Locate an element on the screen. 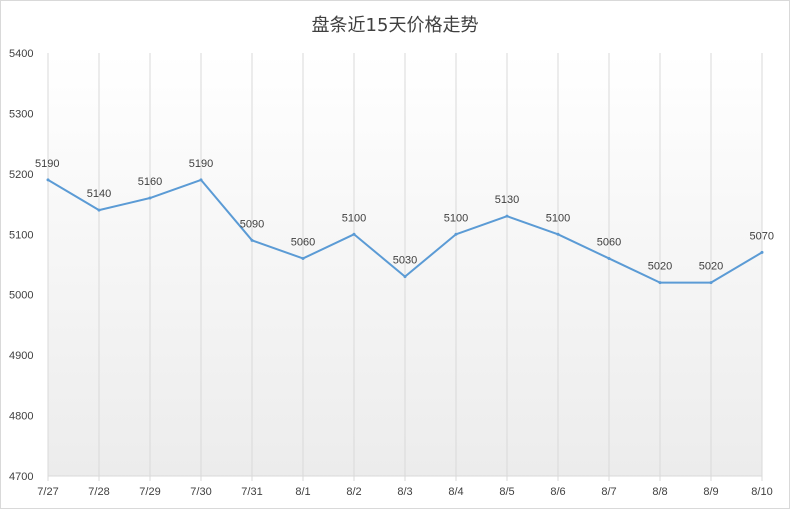  data-label: 5070 is located at coordinates (762, 236).